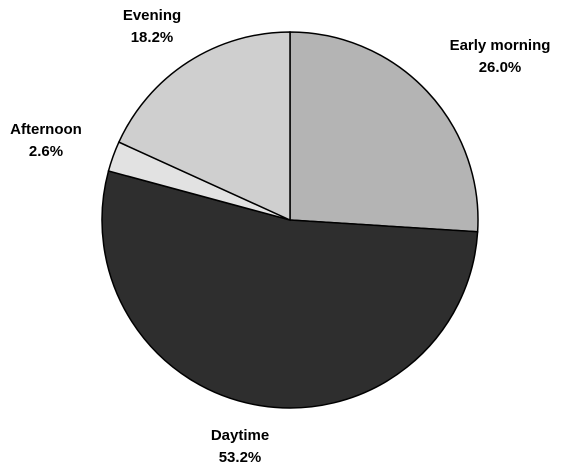  Describe the element at coordinates (46, 129) in the screenshot. I see `slice-label: Afternoon` at that location.